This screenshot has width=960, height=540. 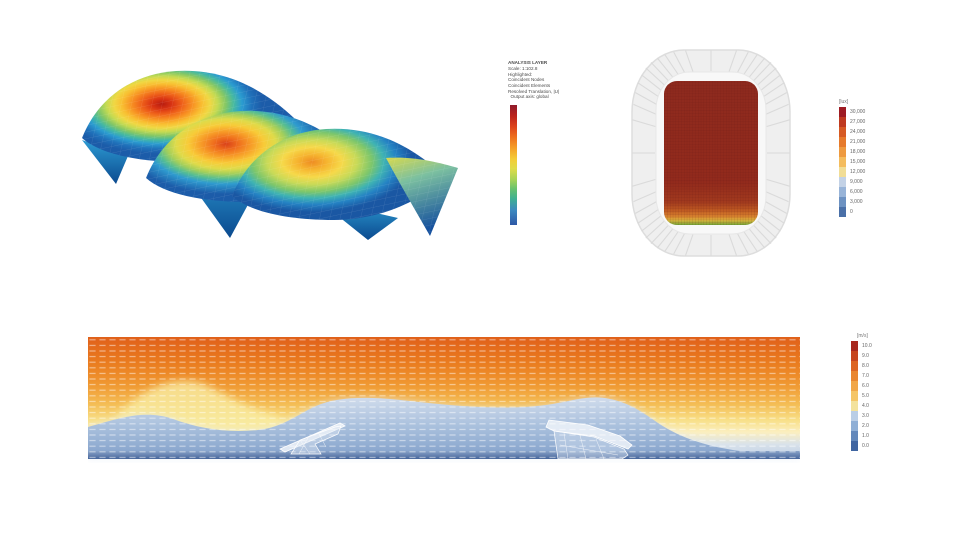 What do you see at coordinates (858, 111) in the screenshot?
I see `legend-tick-label: 30,000` at bounding box center [858, 111].